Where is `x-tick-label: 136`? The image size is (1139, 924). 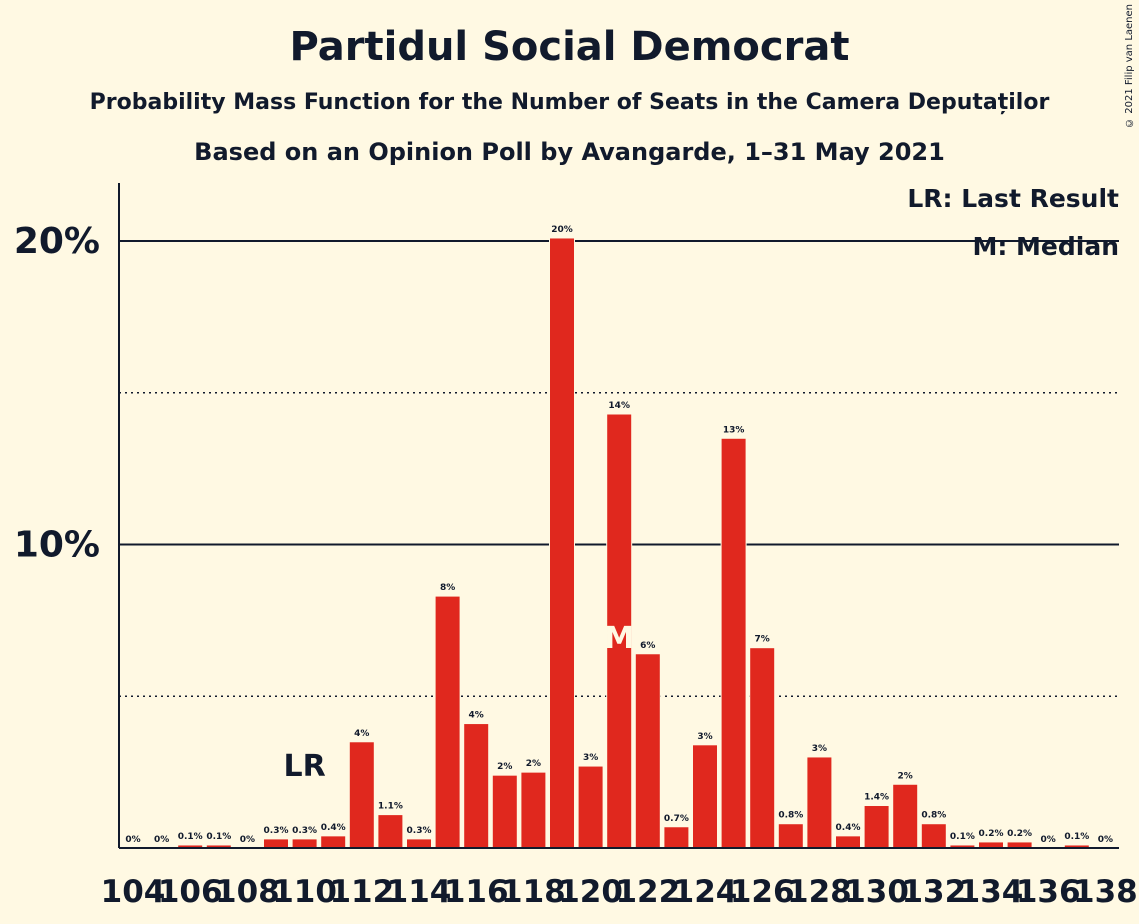 x-tick-label: 136 is located at coordinates (1048, 892).